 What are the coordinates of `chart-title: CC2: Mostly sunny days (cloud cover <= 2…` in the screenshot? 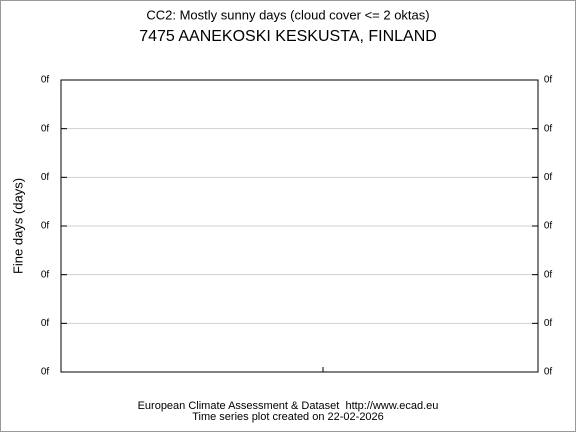 It's located at (287, 14).